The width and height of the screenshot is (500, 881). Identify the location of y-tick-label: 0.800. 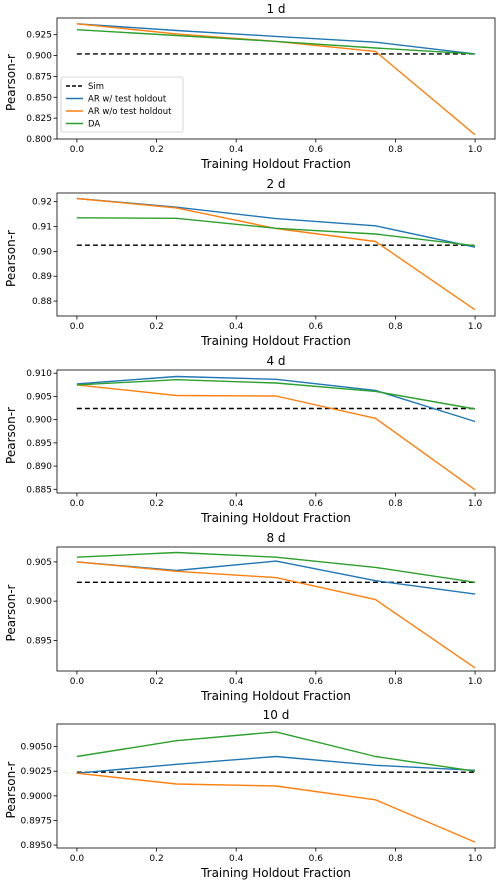
(39, 140).